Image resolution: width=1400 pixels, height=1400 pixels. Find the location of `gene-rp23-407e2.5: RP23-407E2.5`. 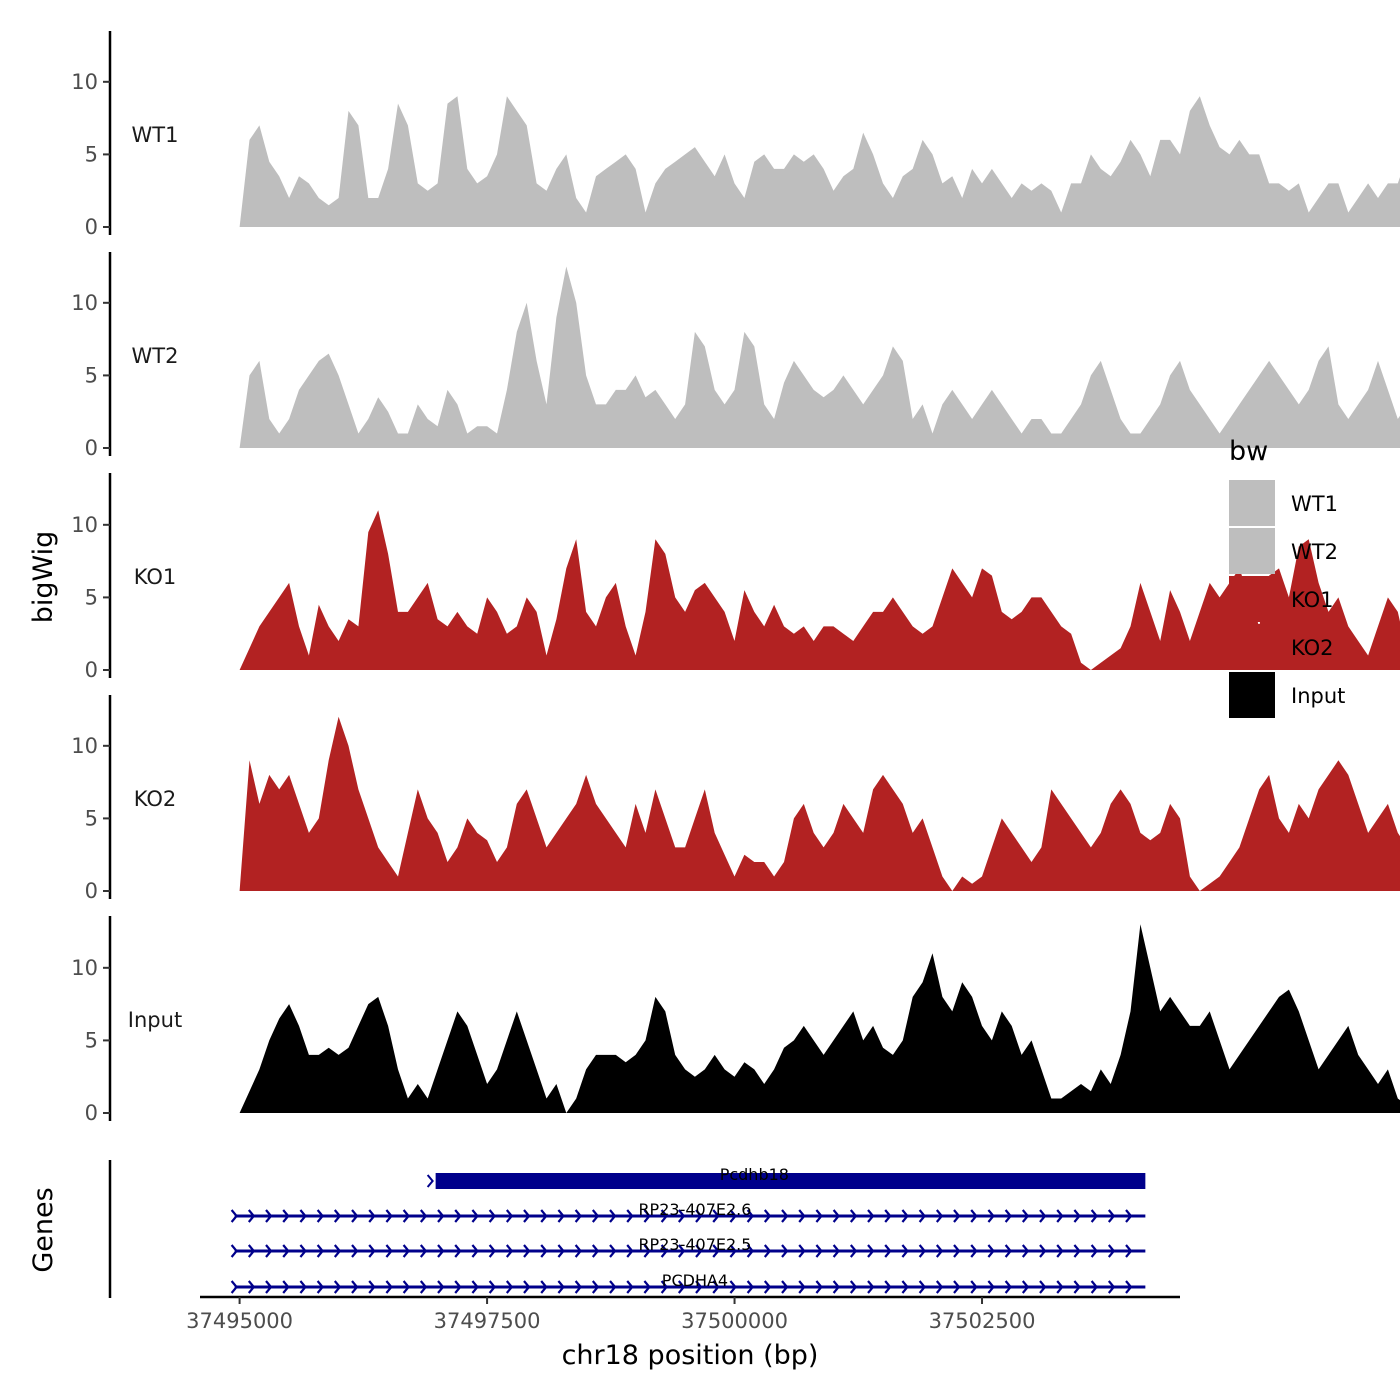

gene-rp23-407e2.5: RP23-407E2.5 is located at coordinates (688, 1246).